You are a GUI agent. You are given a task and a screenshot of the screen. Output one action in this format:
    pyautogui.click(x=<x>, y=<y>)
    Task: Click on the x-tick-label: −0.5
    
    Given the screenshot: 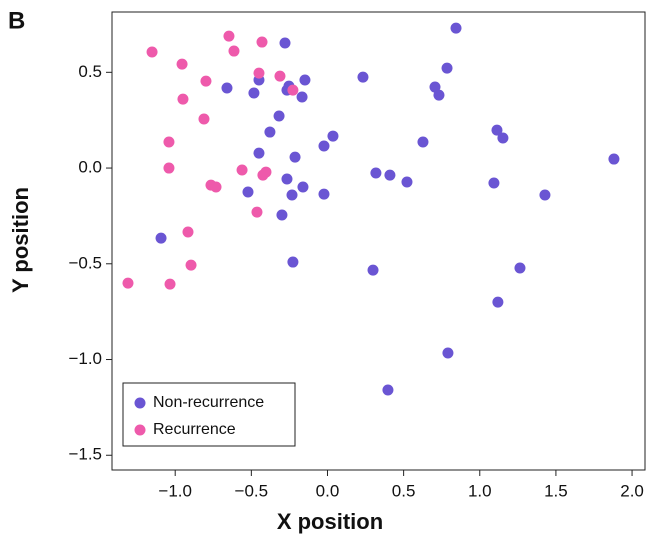 What is the action you would take?
    pyautogui.click(x=252, y=490)
    